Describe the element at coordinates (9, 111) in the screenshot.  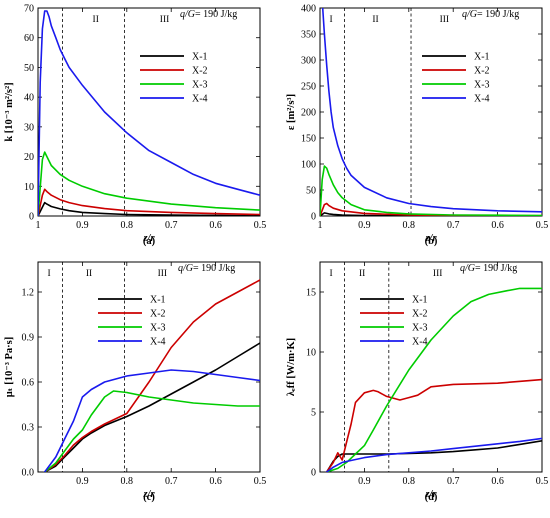
I see `y-axis-label: k [10⁻³ m²/s²]` at that location.